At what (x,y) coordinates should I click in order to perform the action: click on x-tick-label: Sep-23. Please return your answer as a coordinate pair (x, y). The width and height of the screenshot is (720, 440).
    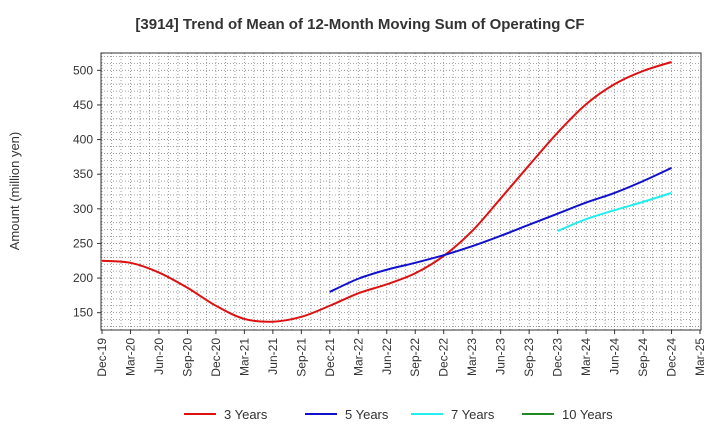
    Looking at the image, I should click on (529, 357).